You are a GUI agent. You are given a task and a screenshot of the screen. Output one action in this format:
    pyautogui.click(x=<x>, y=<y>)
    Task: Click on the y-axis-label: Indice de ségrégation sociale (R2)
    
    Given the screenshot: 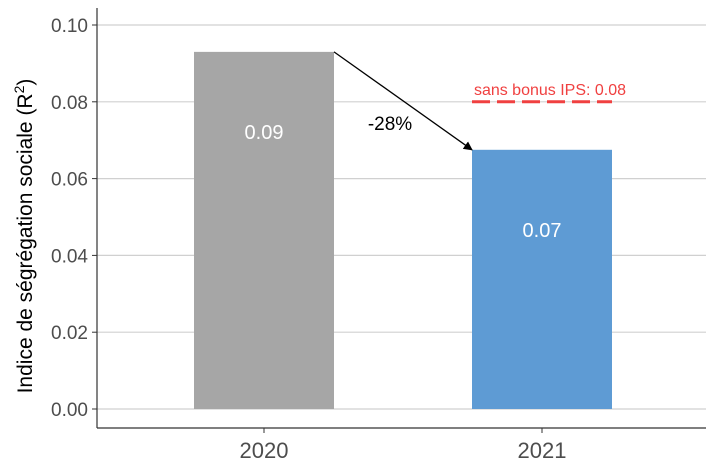 What is the action you would take?
    pyautogui.click(x=24, y=236)
    